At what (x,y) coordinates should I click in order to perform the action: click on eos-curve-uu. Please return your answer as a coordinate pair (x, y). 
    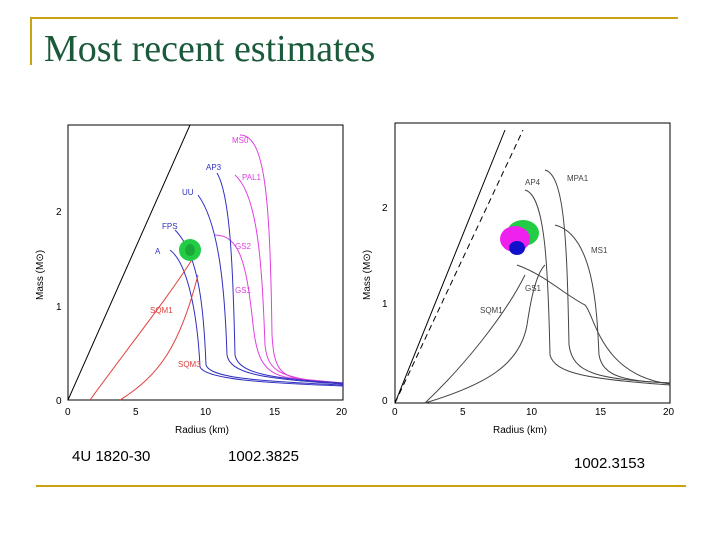
    Looking at the image, I should click on (270, 289).